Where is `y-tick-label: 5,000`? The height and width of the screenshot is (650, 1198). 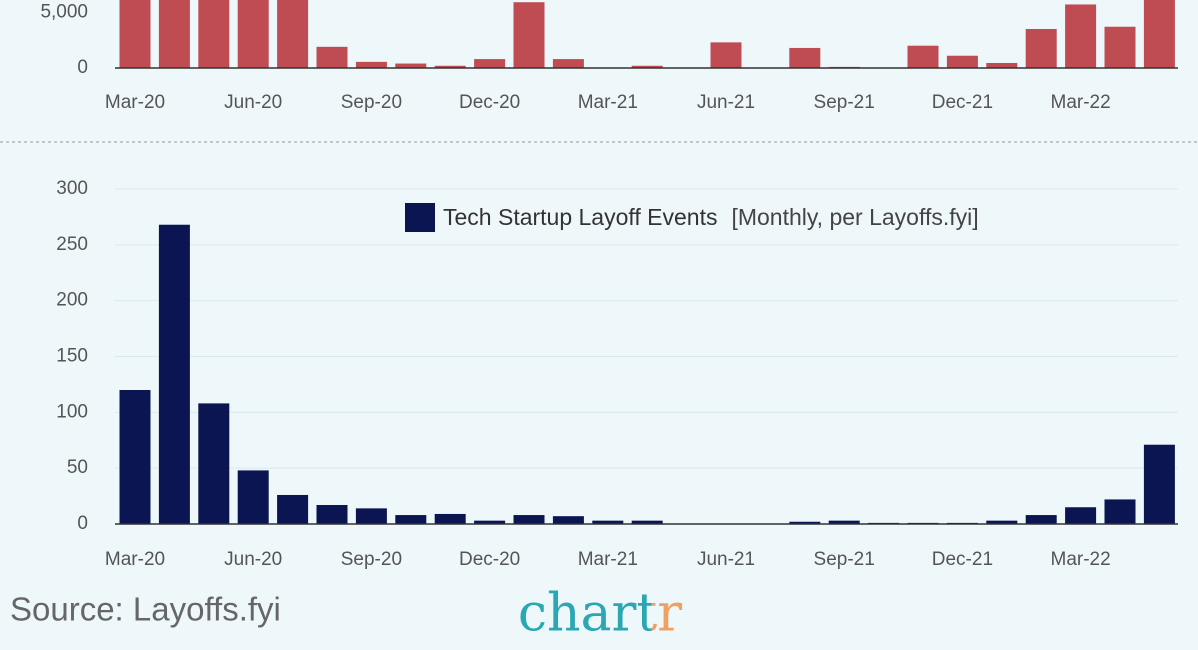
y-tick-label: 5,000 is located at coordinates (64, 11).